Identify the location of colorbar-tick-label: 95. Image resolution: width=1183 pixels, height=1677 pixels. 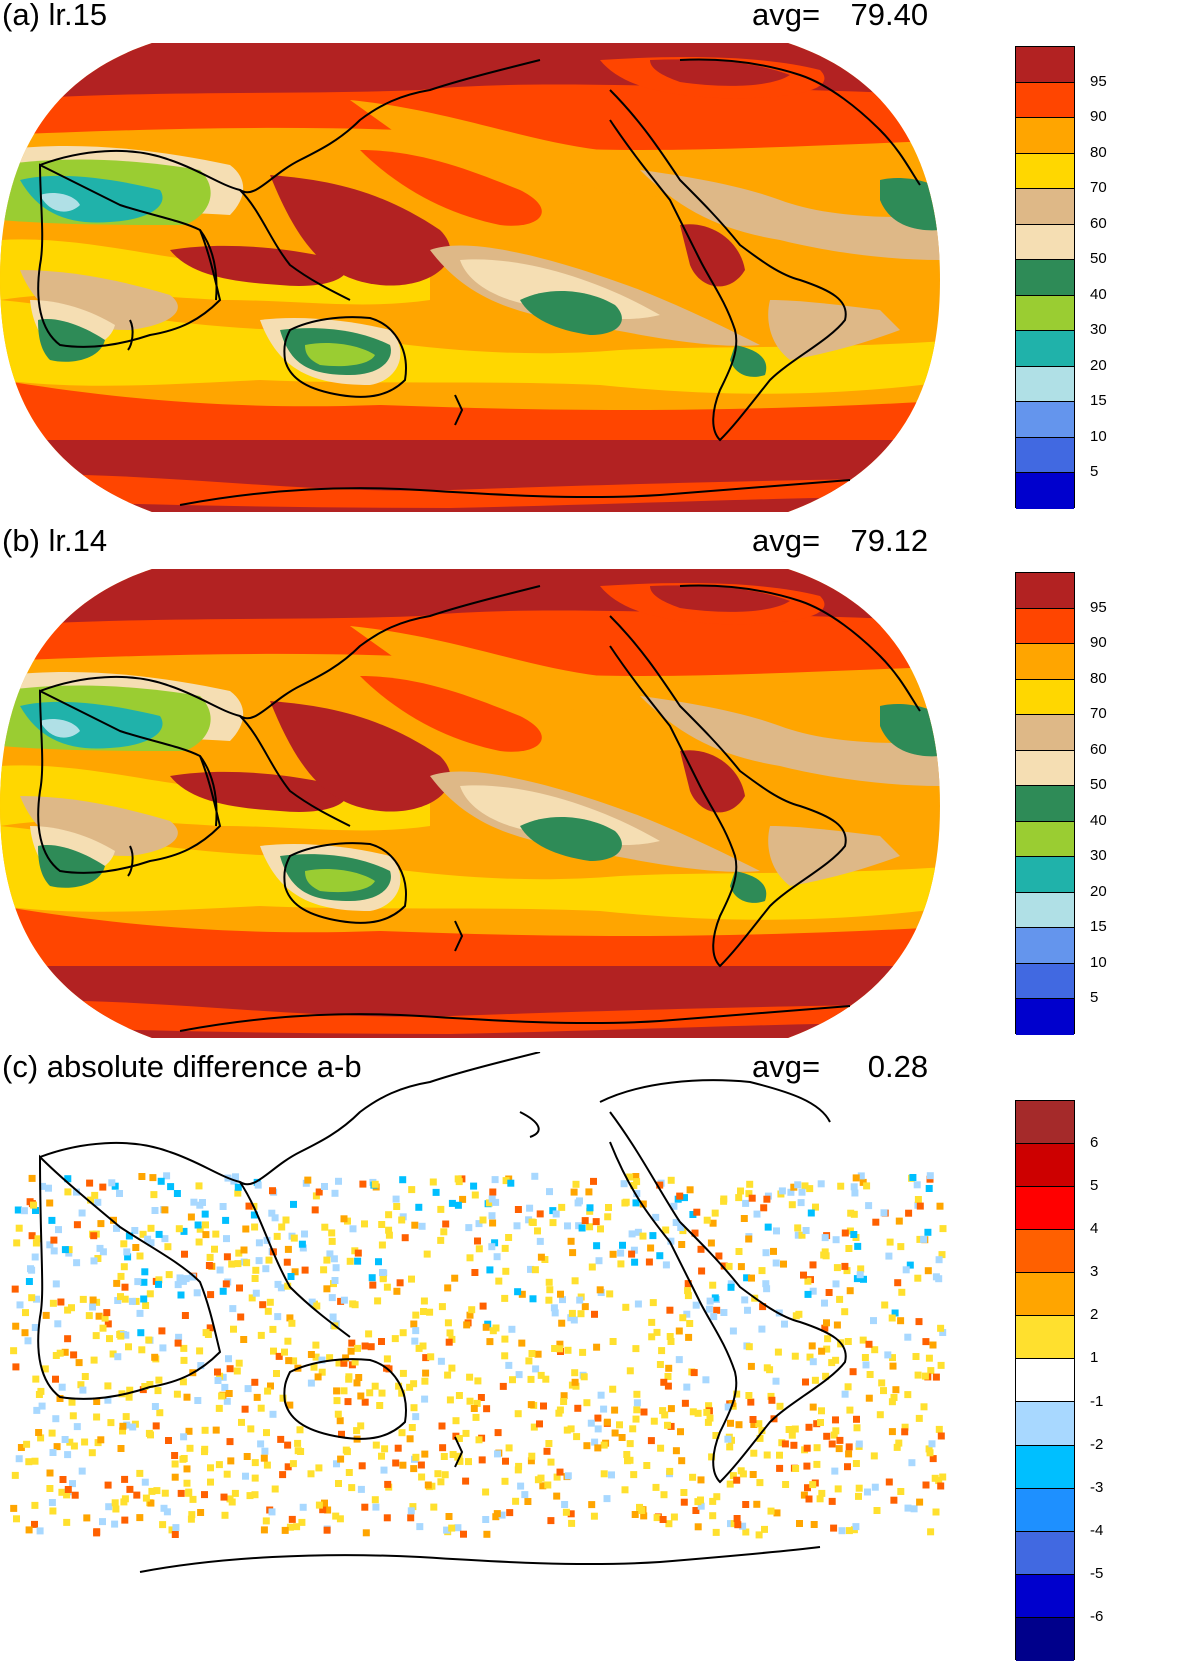
(1098, 607).